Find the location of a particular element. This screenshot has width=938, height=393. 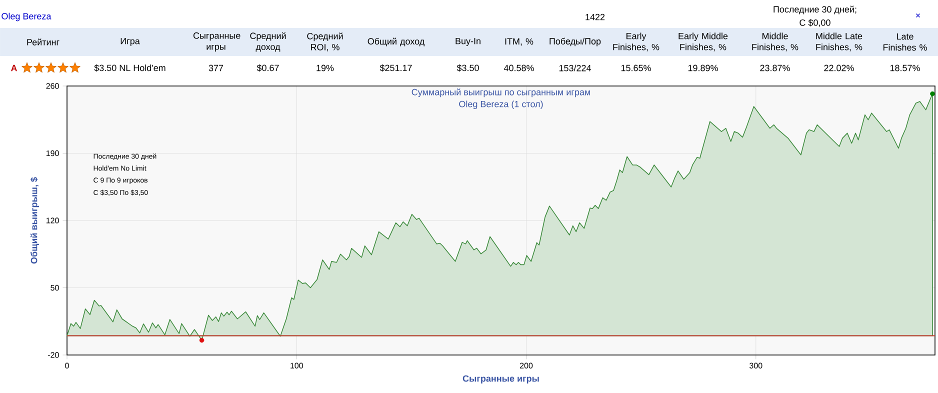

text: Oleg Bereza (1 стол) is located at coordinates (501, 105).